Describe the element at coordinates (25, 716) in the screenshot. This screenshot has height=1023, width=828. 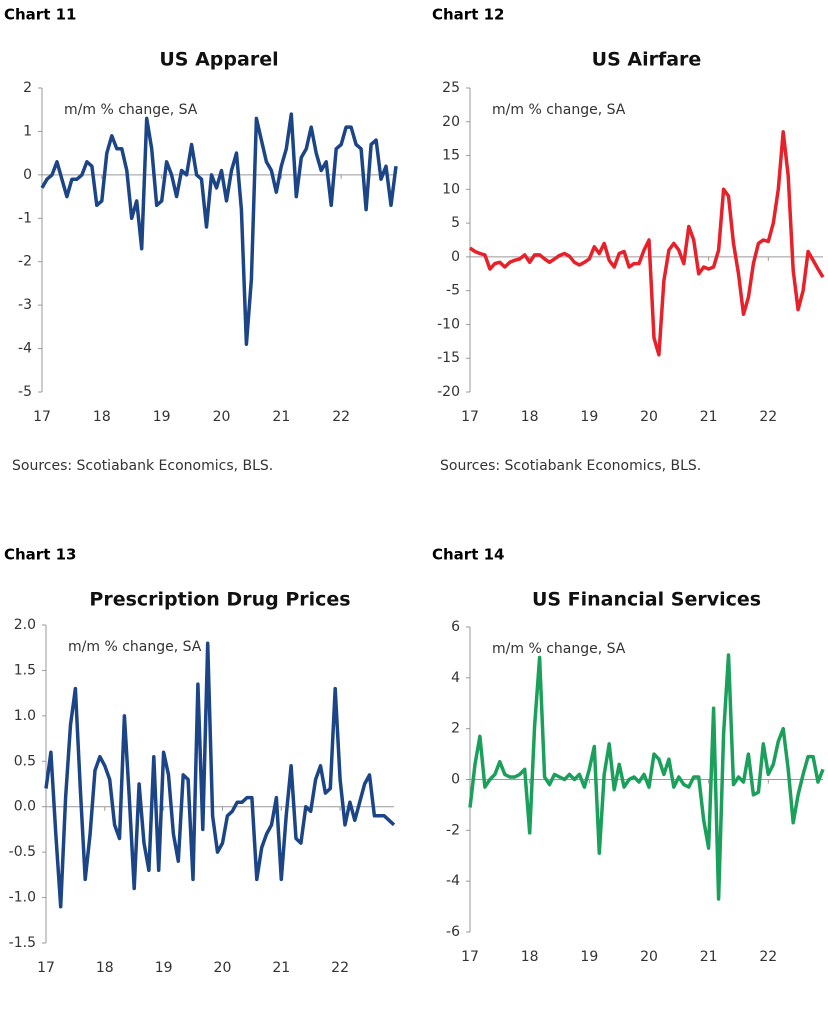
I see `y-tick-label: 1.0` at that location.